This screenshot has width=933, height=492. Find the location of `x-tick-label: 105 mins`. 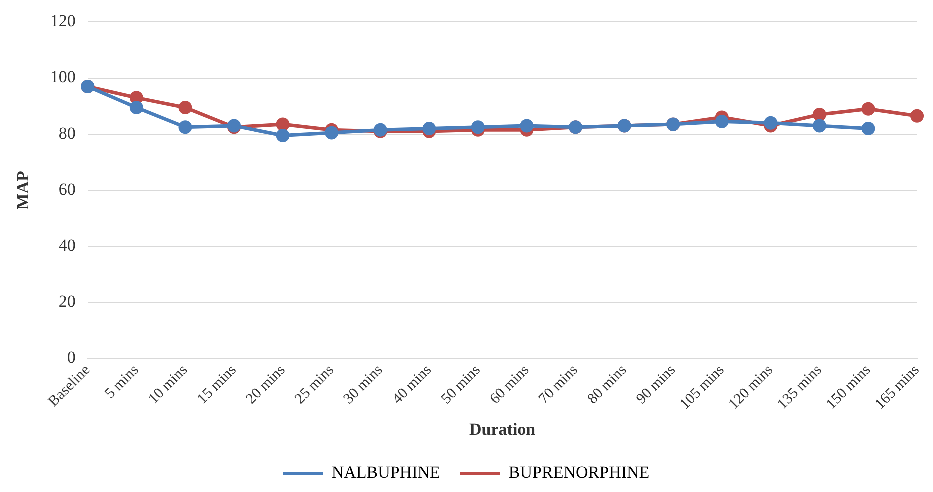

x-tick-label: 105 mins is located at coordinates (702, 387).